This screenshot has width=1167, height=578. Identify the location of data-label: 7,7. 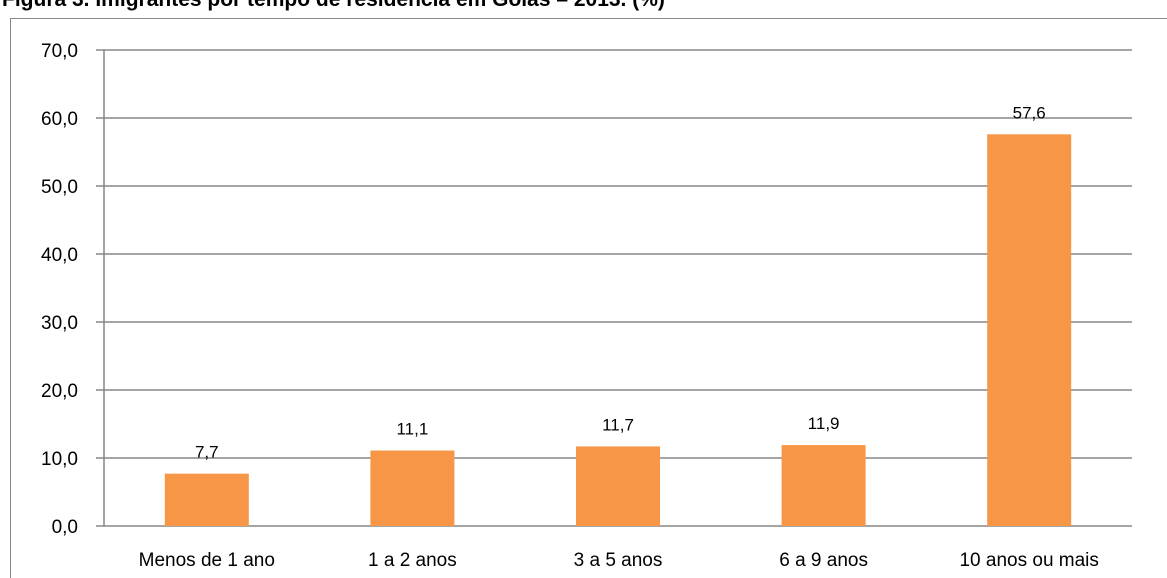
(207, 452).